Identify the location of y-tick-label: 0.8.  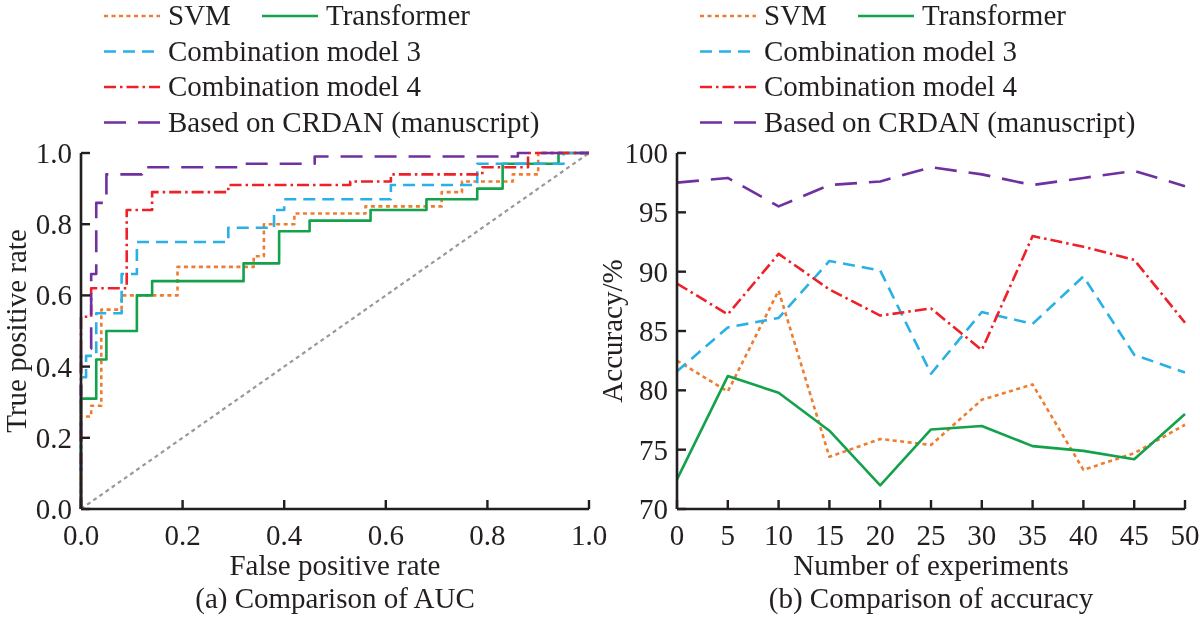
(53, 224).